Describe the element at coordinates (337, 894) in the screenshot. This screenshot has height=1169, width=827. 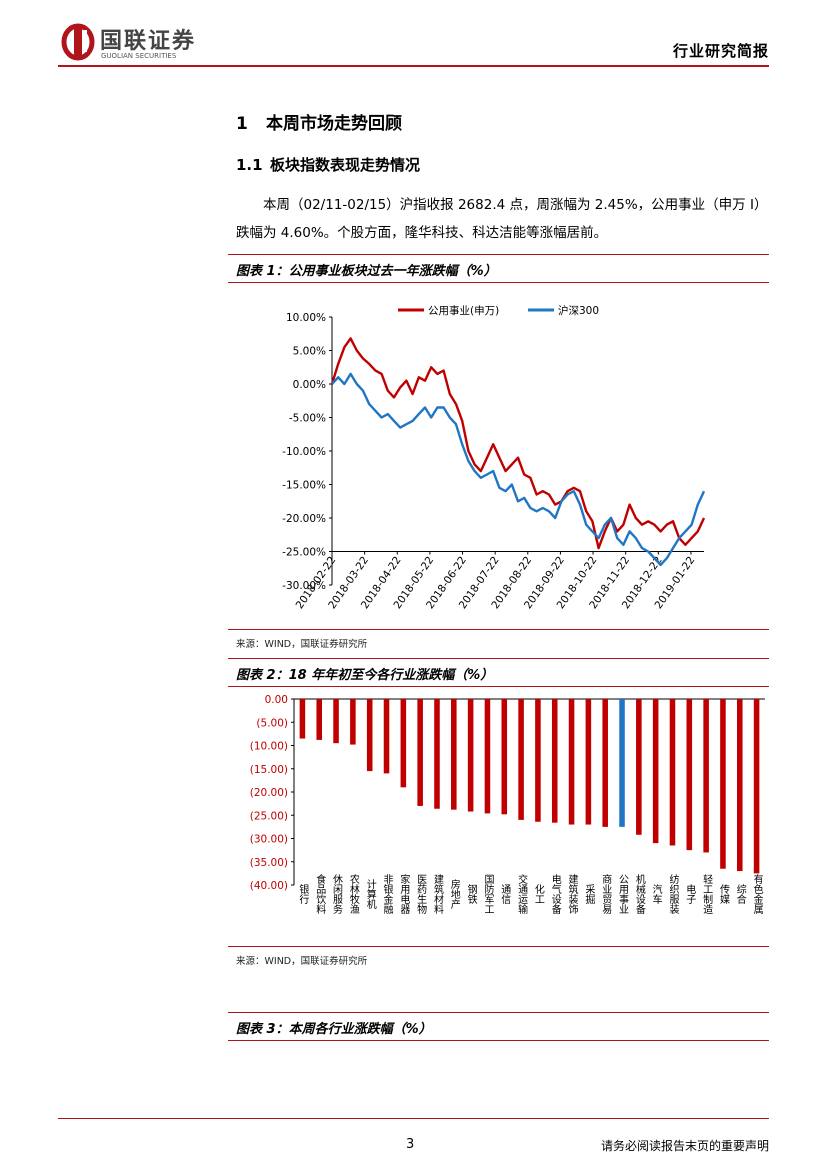
I see `category-label-3: 休闲服务` at that location.